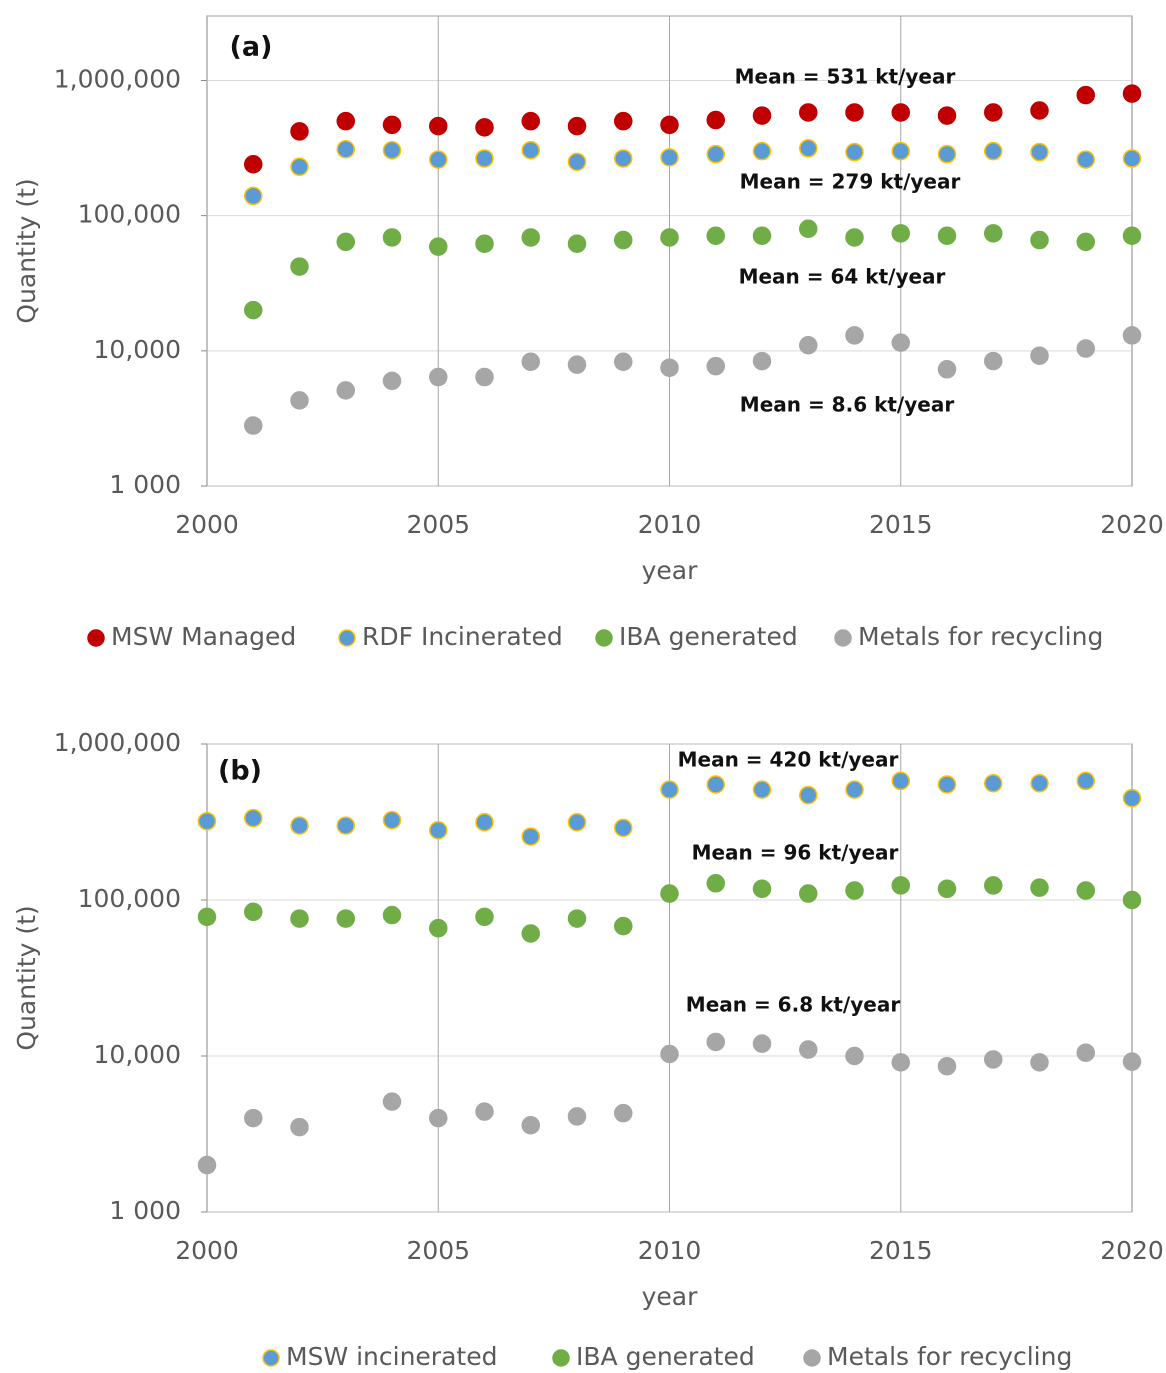 This screenshot has width=1166, height=1373. Describe the element at coordinates (847, 405) in the screenshot. I see `annotation: Mean = 8.6 kt/year` at that location.